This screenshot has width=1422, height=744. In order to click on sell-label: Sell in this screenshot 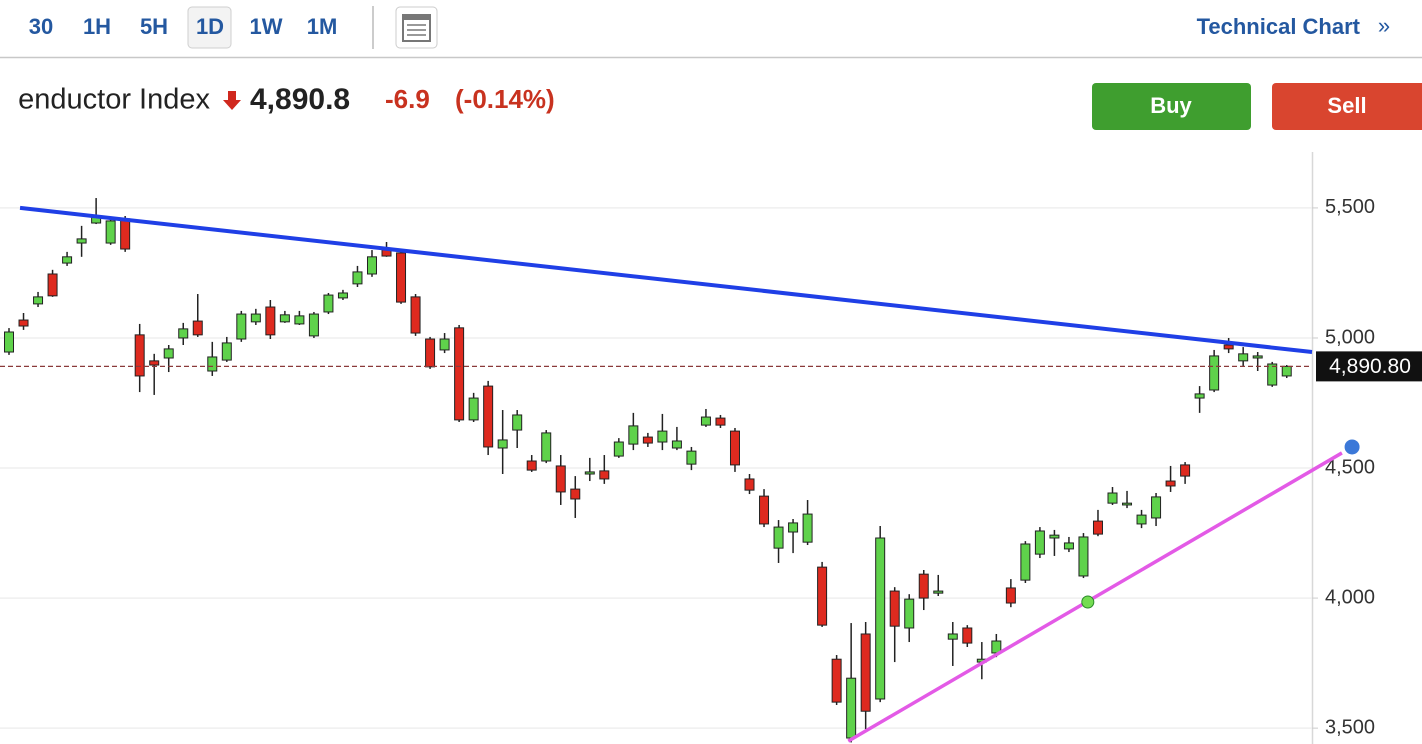, I will do `click(1346, 105)`.